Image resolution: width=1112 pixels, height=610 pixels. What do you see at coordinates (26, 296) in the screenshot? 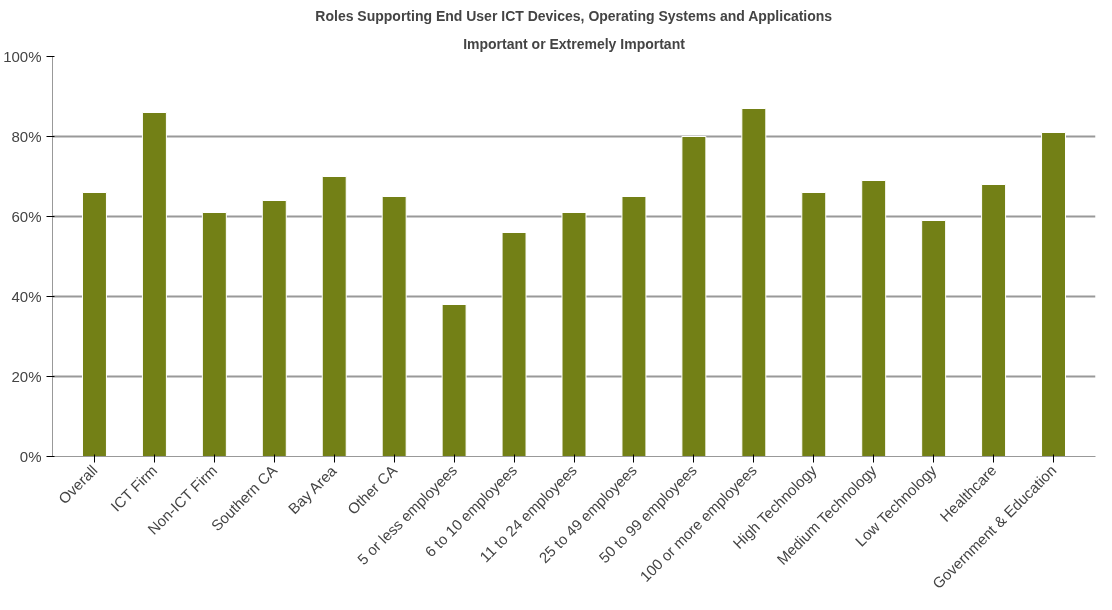
I see `y-tick-label: 40%` at bounding box center [26, 296].